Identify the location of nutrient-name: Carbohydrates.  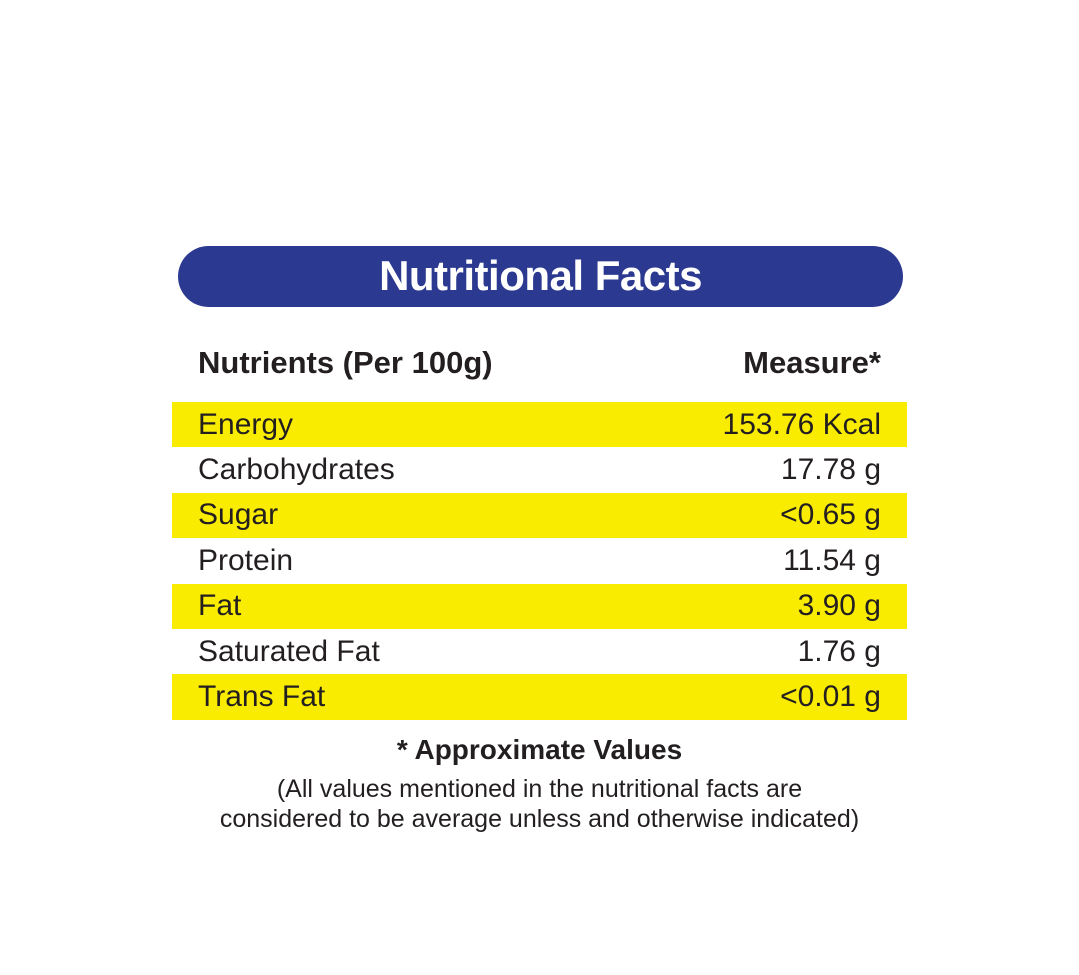
(296, 470).